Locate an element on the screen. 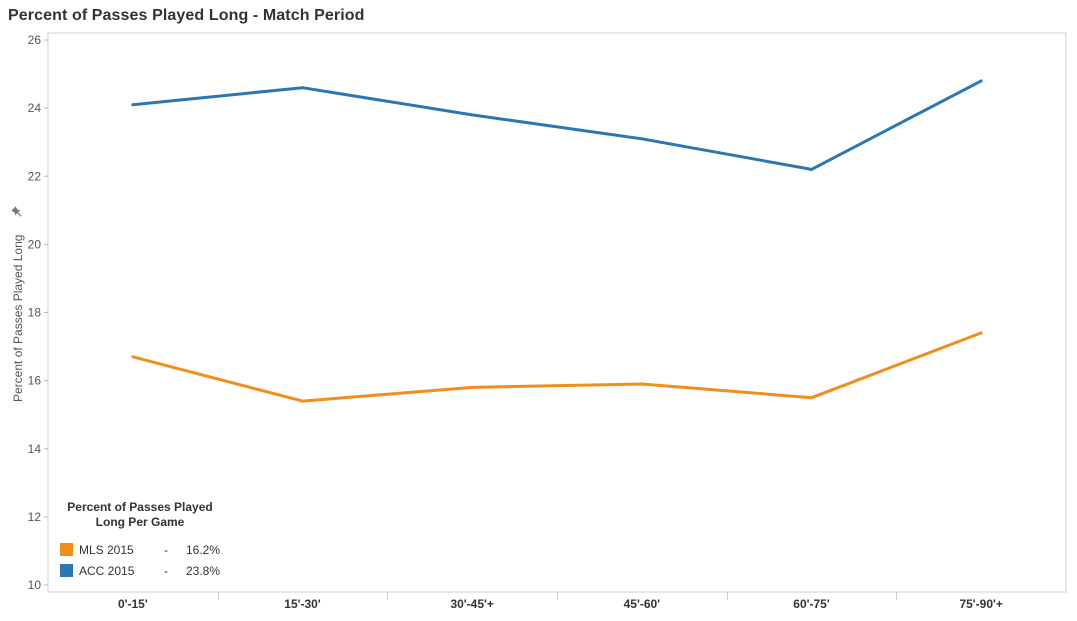 The width and height of the screenshot is (1077, 621). y-tick-label: 10 is located at coordinates (35, 585).